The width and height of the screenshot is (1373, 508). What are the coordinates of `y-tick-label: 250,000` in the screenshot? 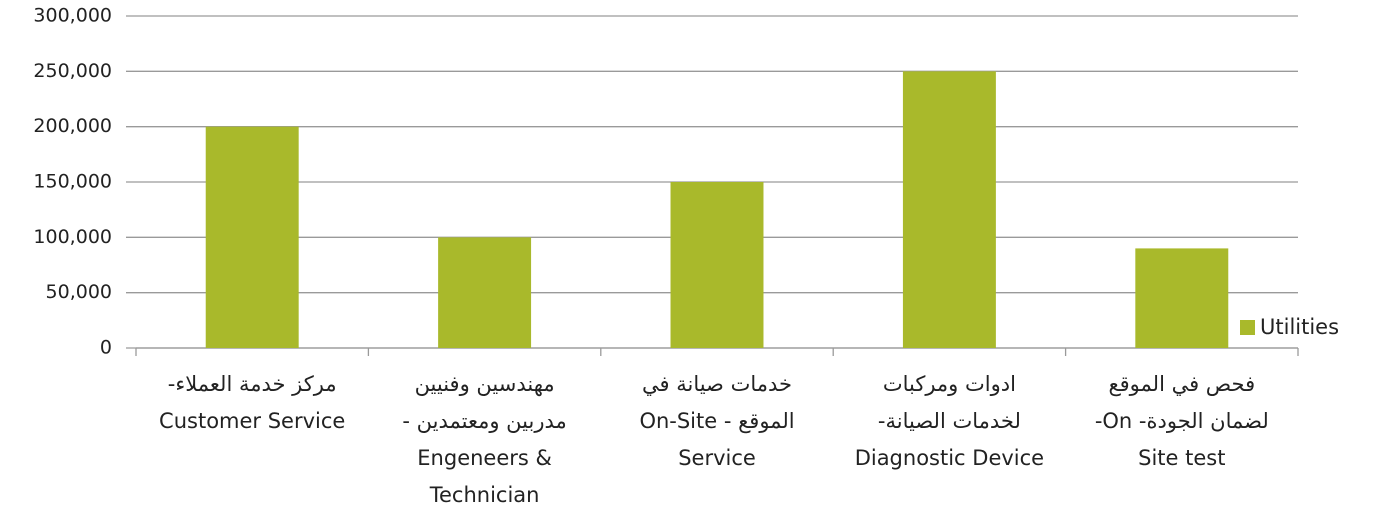 It's located at (72, 71).